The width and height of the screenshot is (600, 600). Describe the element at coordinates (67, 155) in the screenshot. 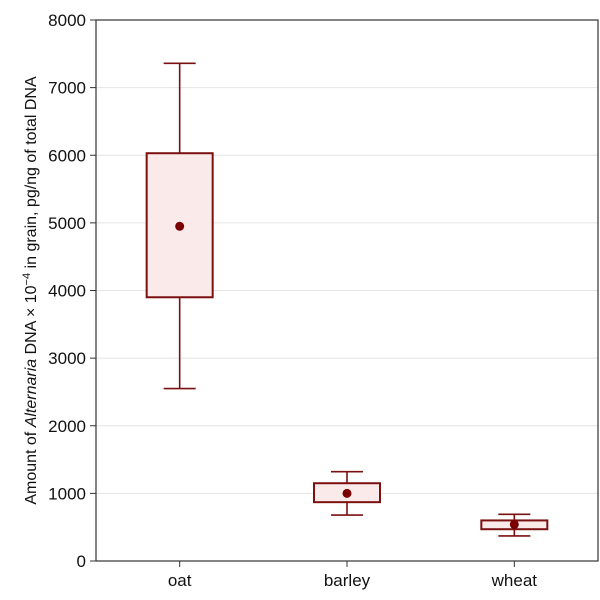

I see `y-tick-label: 6000` at that location.